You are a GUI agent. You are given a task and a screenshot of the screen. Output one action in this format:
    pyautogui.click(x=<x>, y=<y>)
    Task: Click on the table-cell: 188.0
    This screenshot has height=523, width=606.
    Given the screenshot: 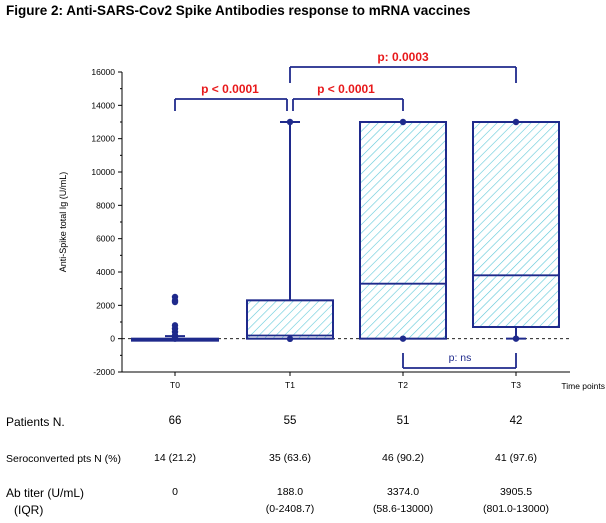 What is the action you would take?
    pyautogui.click(x=290, y=492)
    